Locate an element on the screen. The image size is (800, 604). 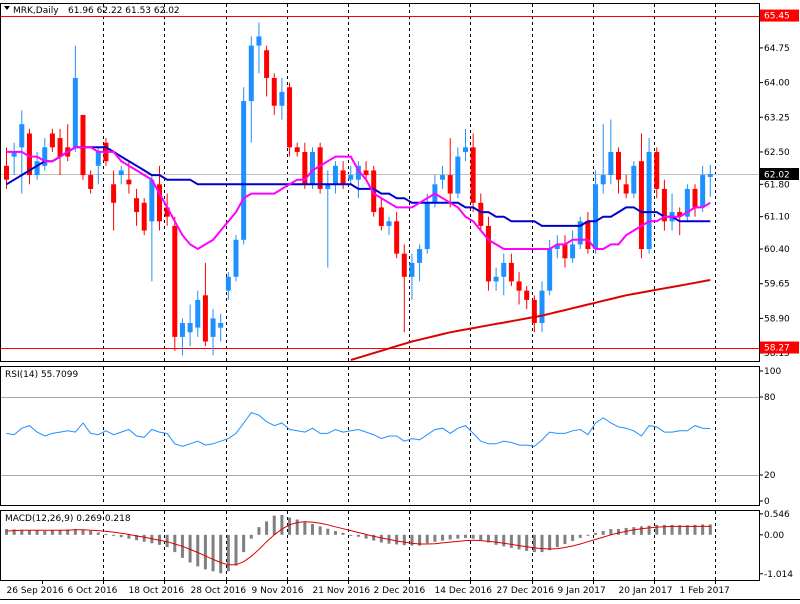
price-tick-label: 62.50 is located at coordinates (777, 153).